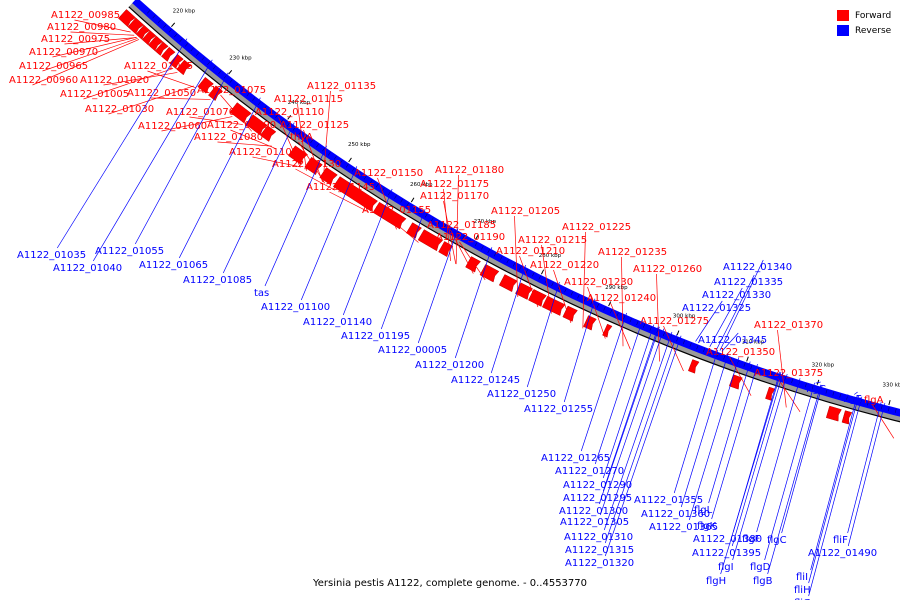 This screenshot has width=900, height=600. What do you see at coordinates (597, 498) in the screenshot?
I see `reverse-gene-label: A1122_01295` at bounding box center [597, 498].